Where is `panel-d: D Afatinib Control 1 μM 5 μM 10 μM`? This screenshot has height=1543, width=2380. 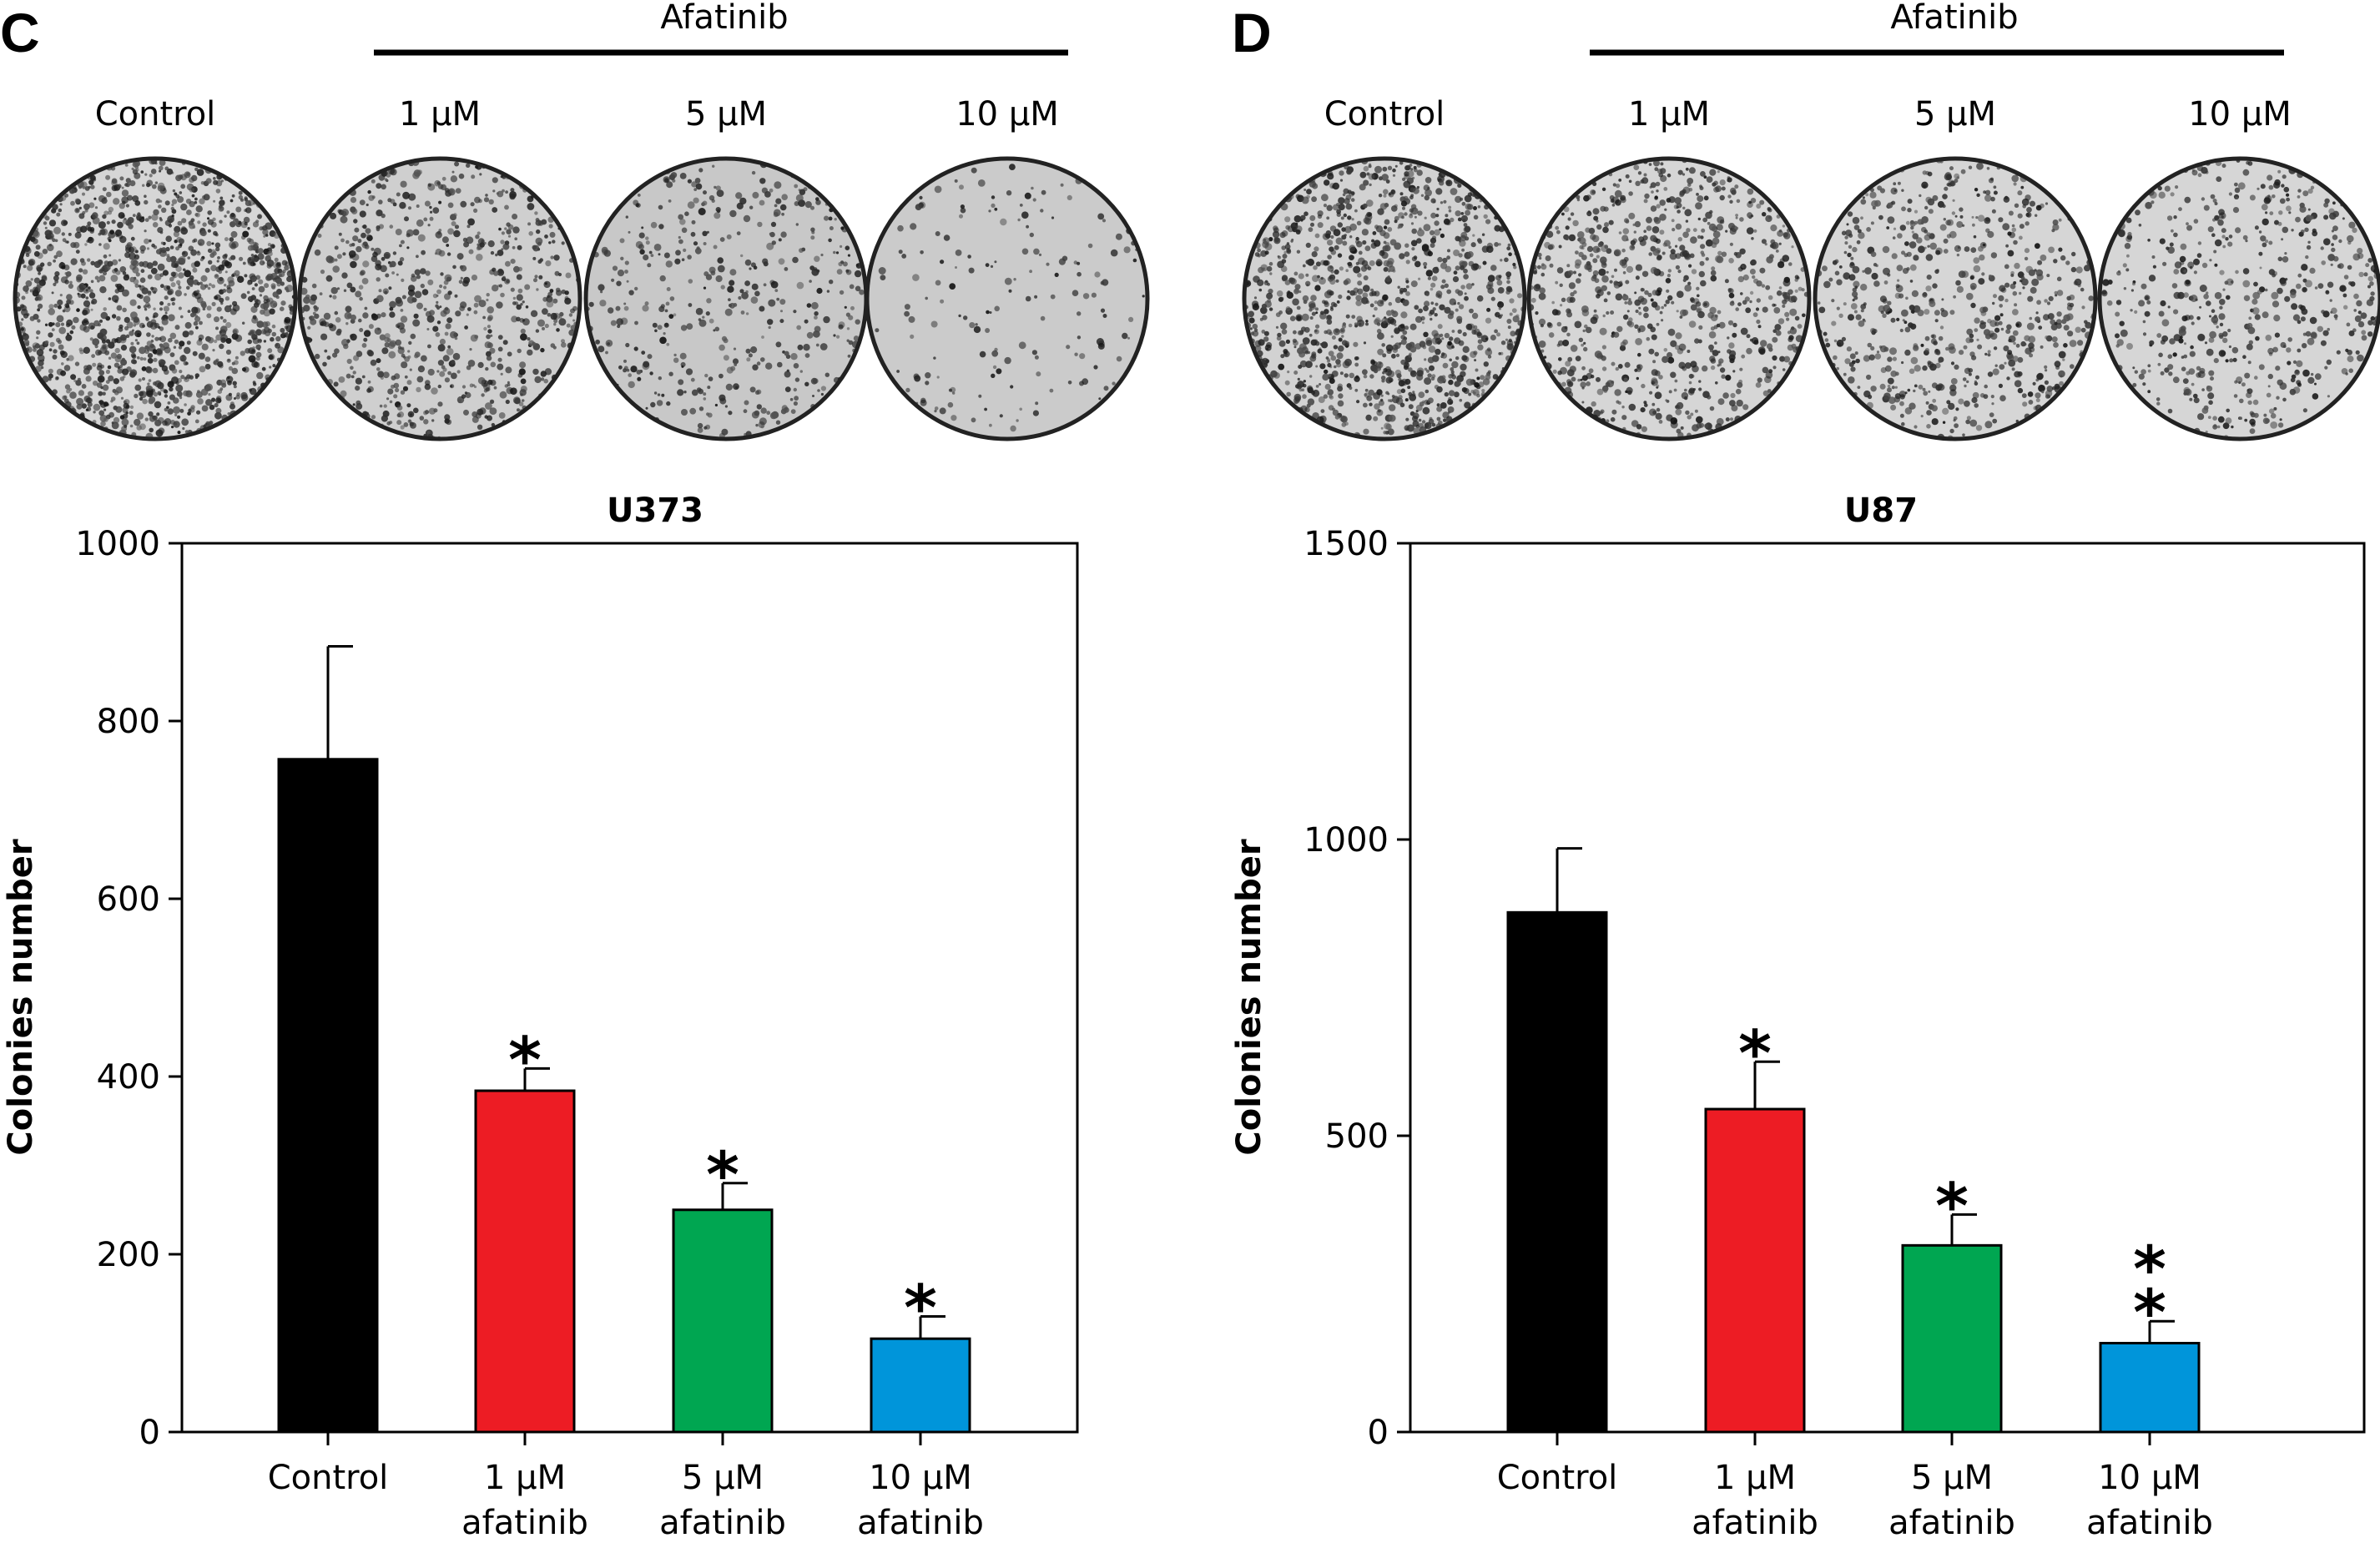
panel-d: D Afatinib Control 1 μM 5 μM 10 μM is located at coordinates (1806, 220).